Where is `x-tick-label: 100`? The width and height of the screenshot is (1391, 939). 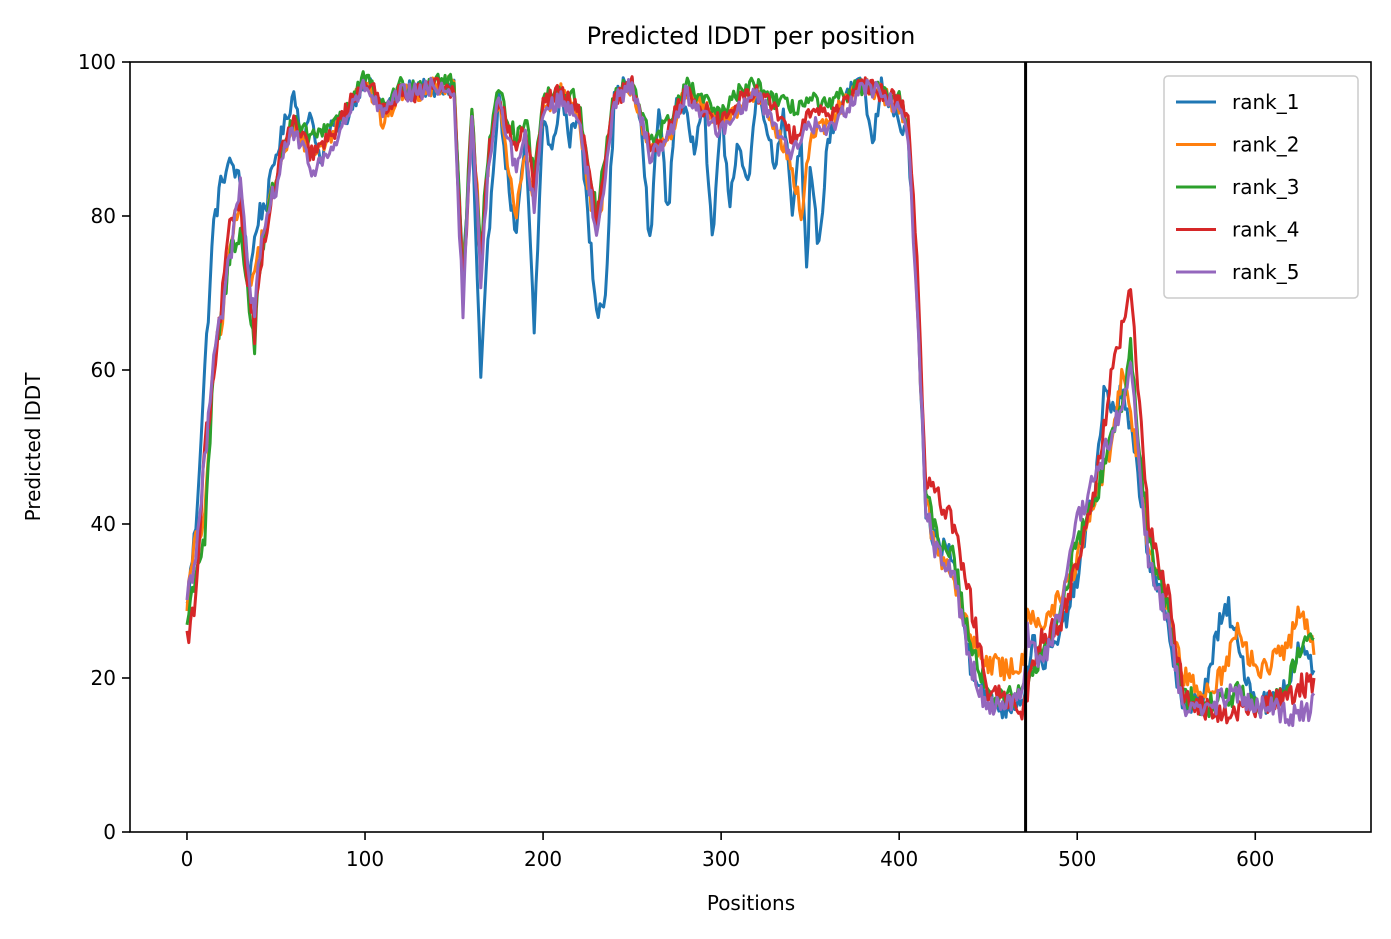 x-tick-label: 100 is located at coordinates (365, 859).